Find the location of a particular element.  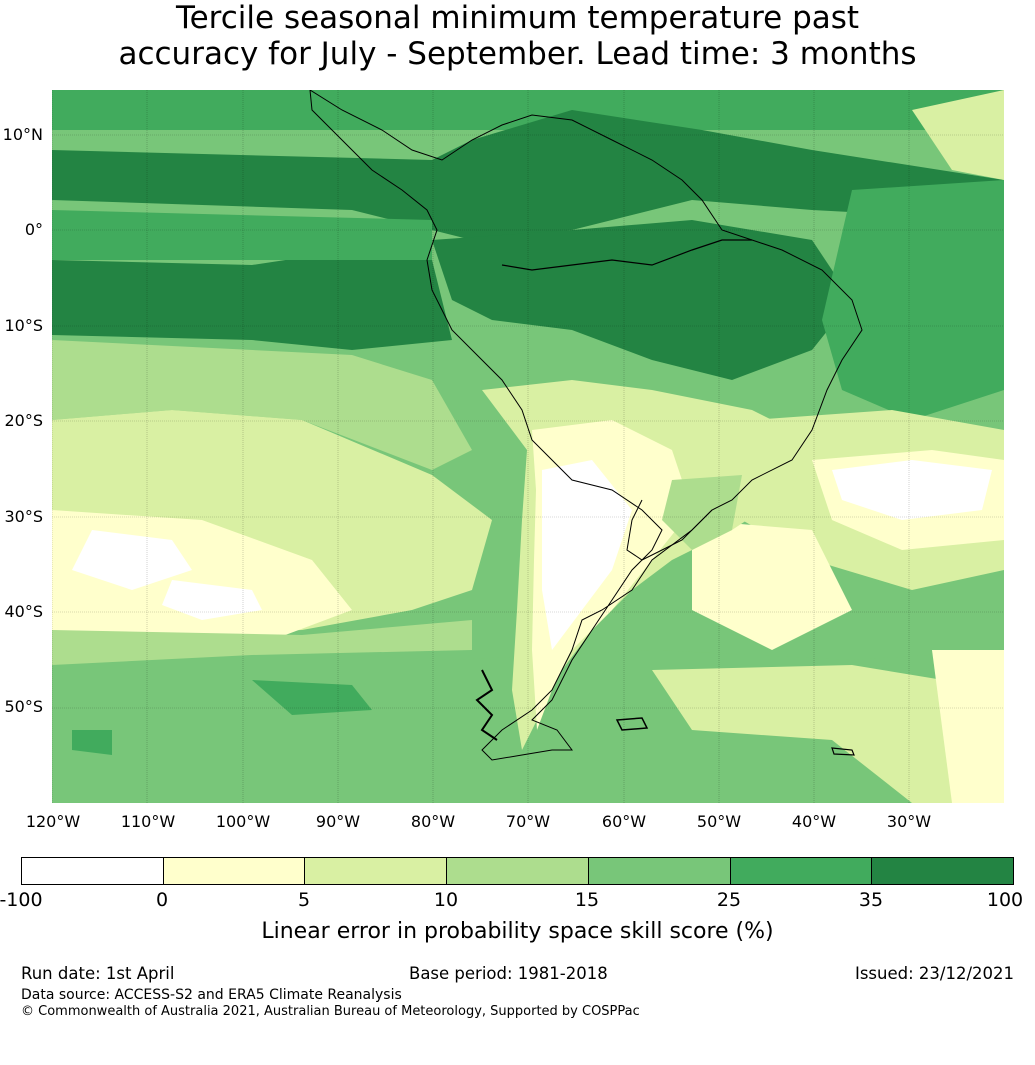

lat-tick-label: 20°S is located at coordinates (23, 420).